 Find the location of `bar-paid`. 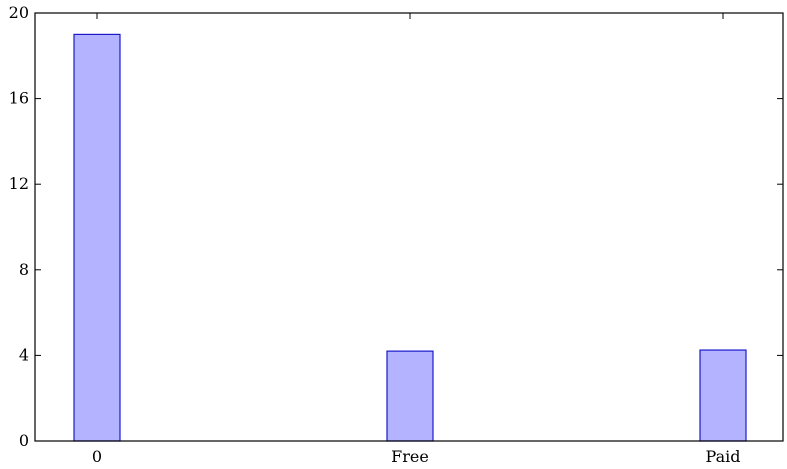

bar-paid is located at coordinates (723, 395).